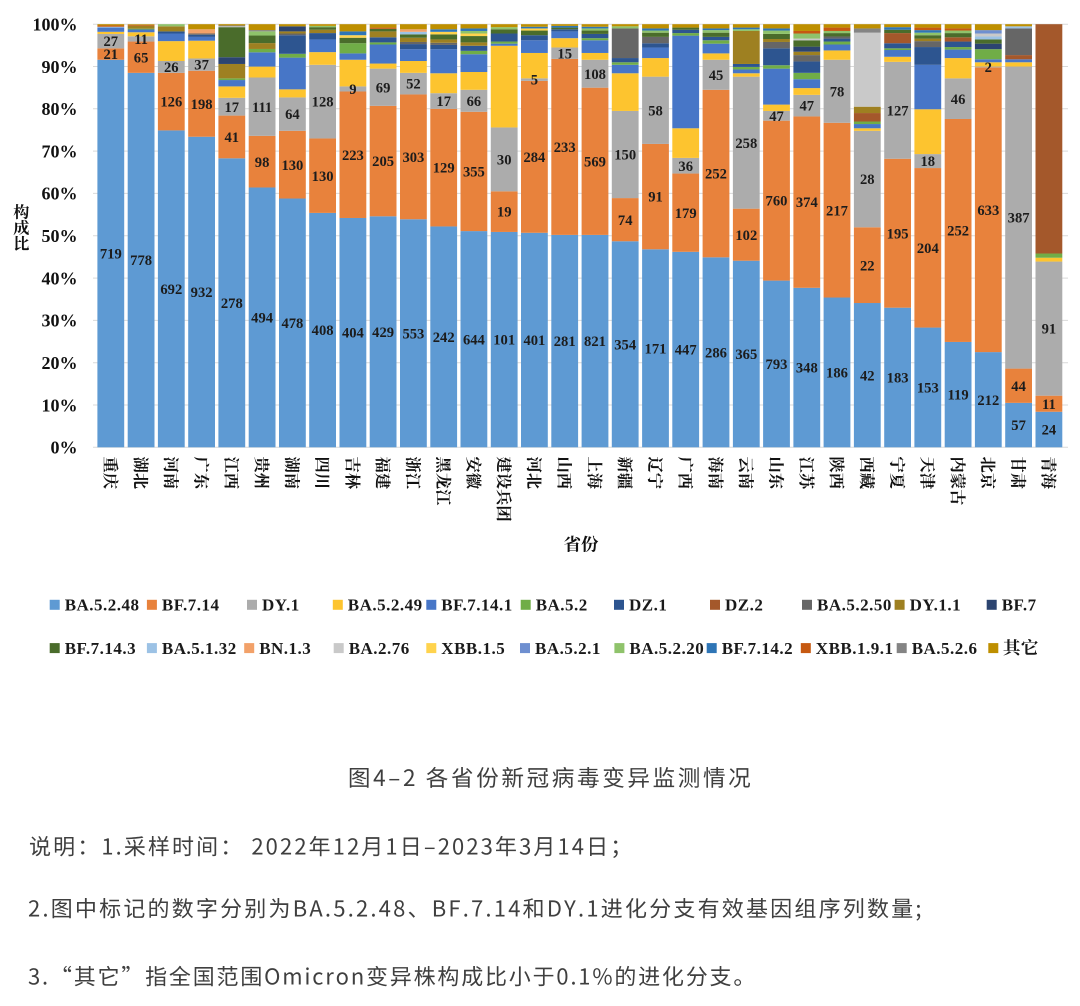 The height and width of the screenshot is (1006, 1080). Describe the element at coordinates (1019, 219) in the screenshot. I see `svg-text: 387` at that location.